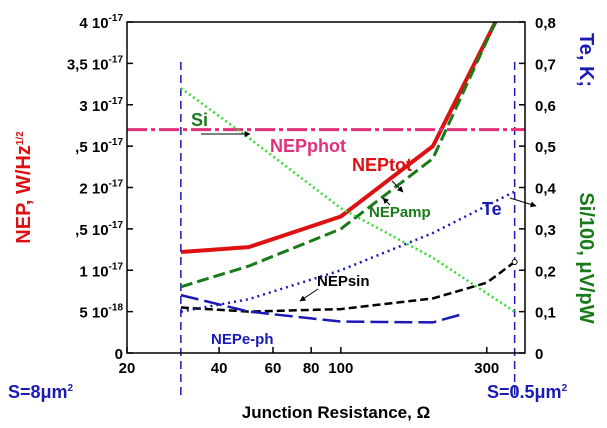 The height and width of the screenshot is (428, 607). I want to click on right-tick-label: 0,5, so click(545, 147).